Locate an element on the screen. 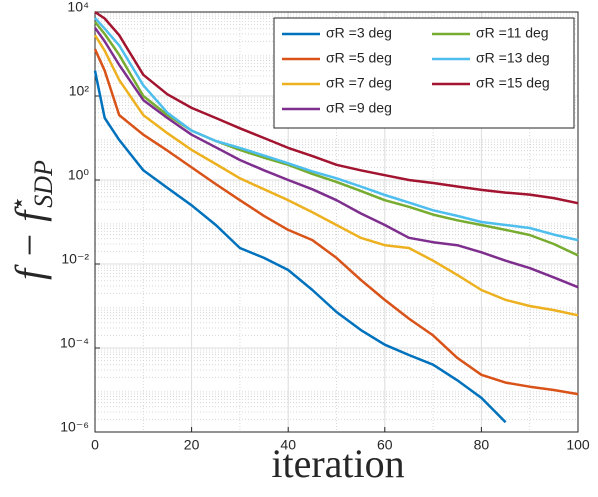  legend-label: σR =11 deg is located at coordinates (512, 33).